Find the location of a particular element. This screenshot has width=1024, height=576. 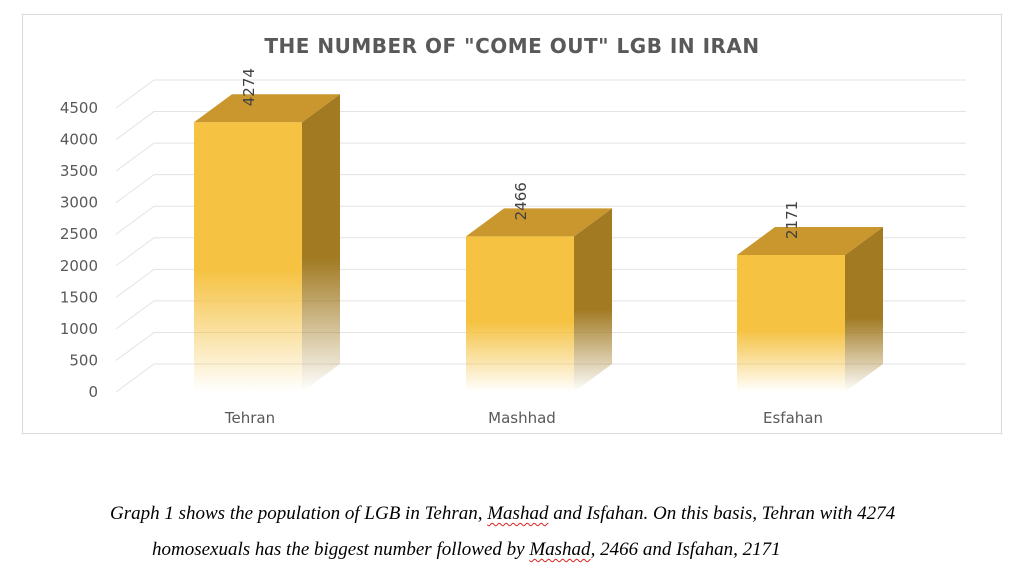

y-tick-label: 1500 is located at coordinates (79, 297).